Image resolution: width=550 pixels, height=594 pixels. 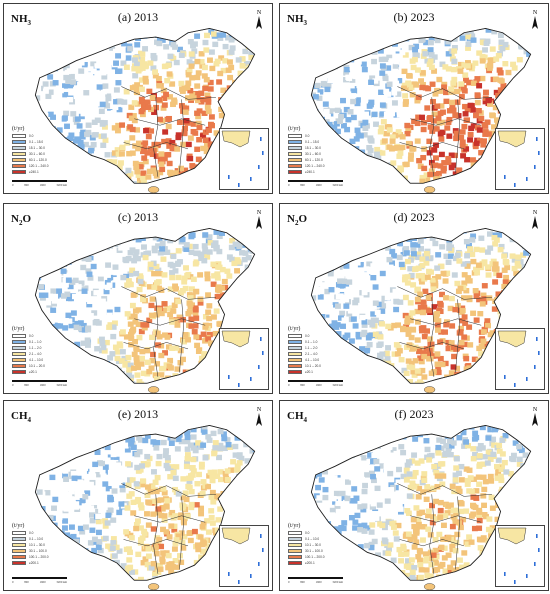 What do you see at coordinates (42, 385) in the screenshot?
I see `scale-tick-label: 1600` at bounding box center [42, 385].